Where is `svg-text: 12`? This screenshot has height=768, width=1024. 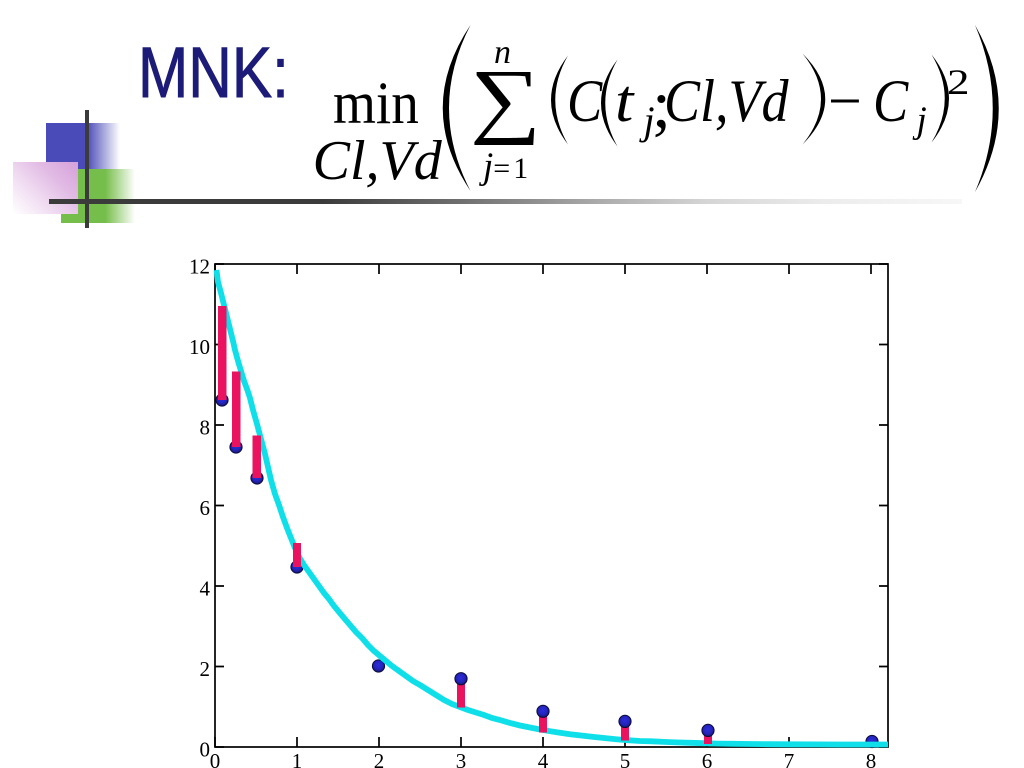 svg-text: 12 is located at coordinates (199, 267).